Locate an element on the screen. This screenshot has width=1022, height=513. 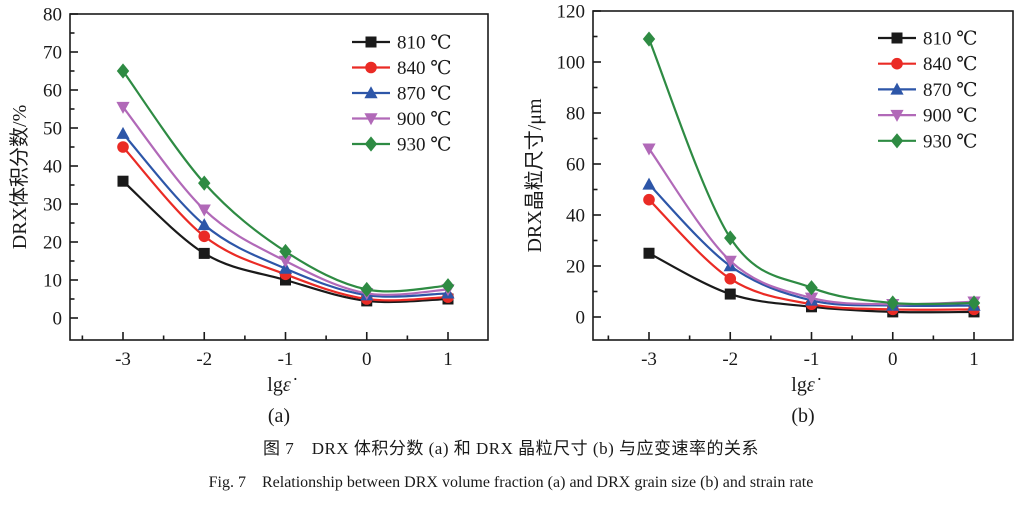
y-axis-label: DRX体积分数/% is located at coordinates (19, 177).